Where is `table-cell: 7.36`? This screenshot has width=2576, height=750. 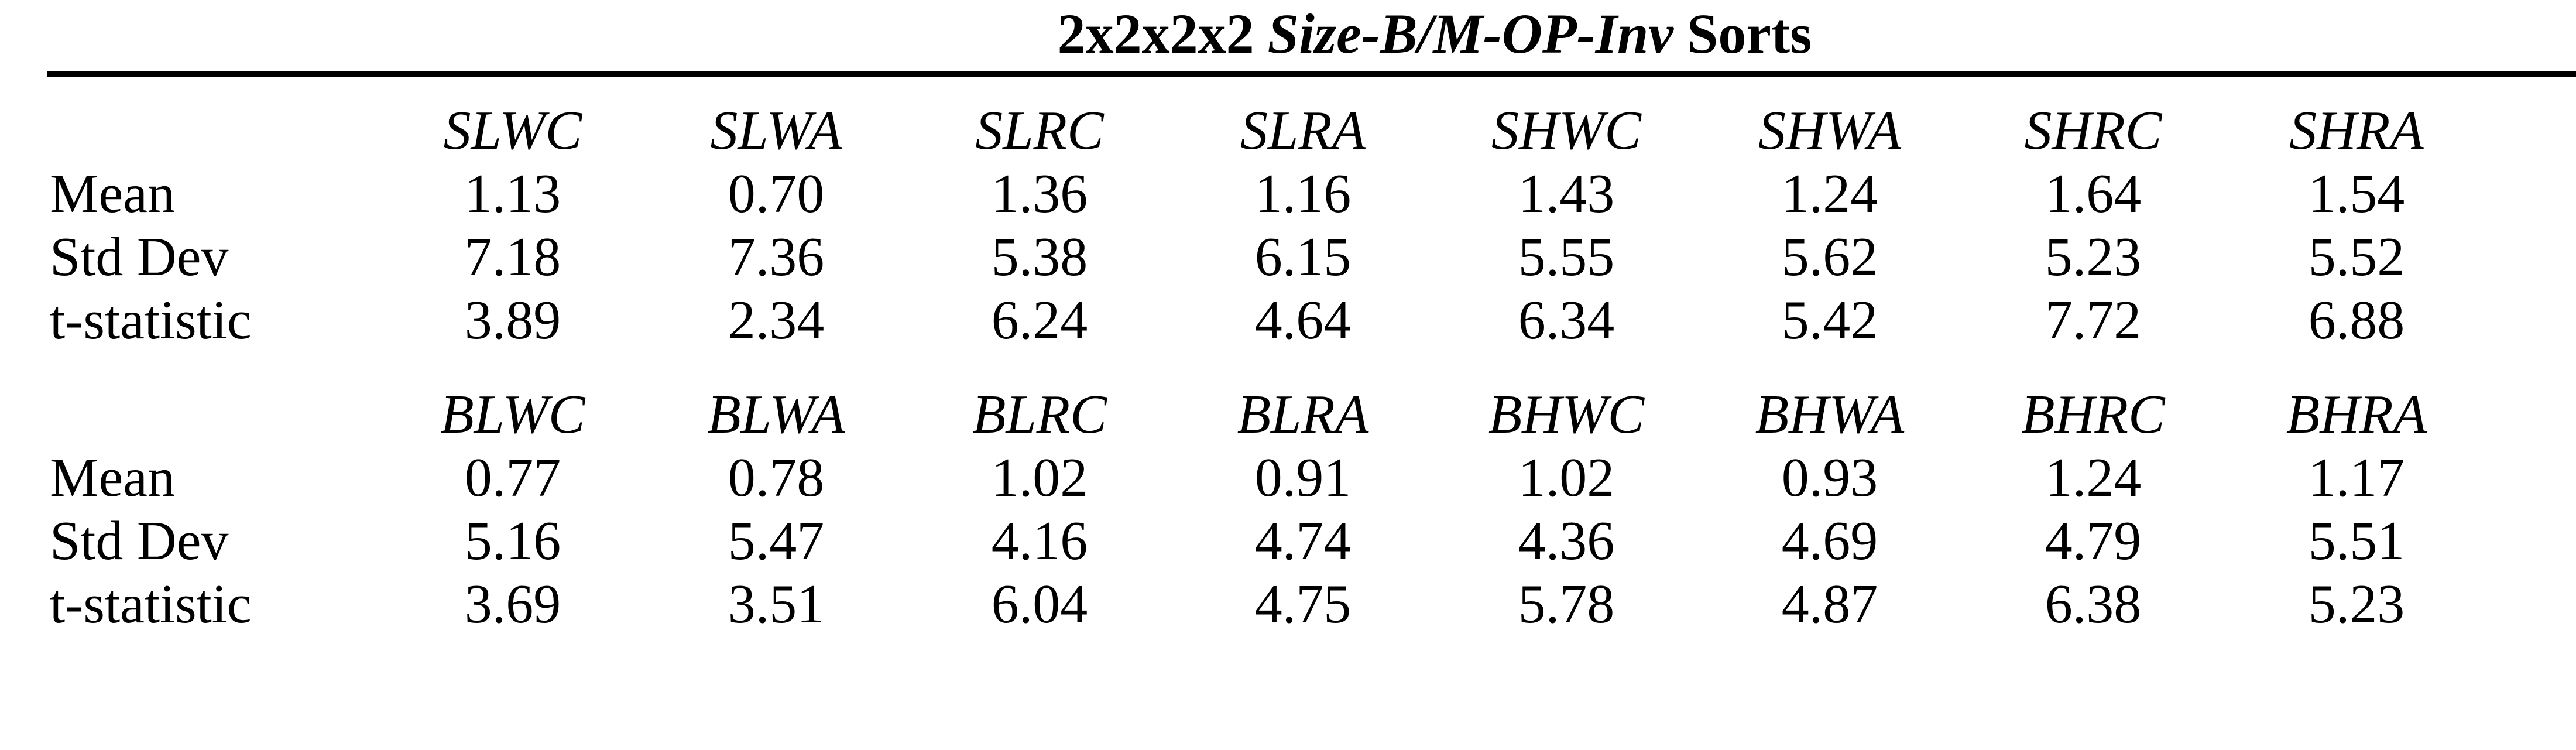
table-cell: 7.36 is located at coordinates (776, 257).